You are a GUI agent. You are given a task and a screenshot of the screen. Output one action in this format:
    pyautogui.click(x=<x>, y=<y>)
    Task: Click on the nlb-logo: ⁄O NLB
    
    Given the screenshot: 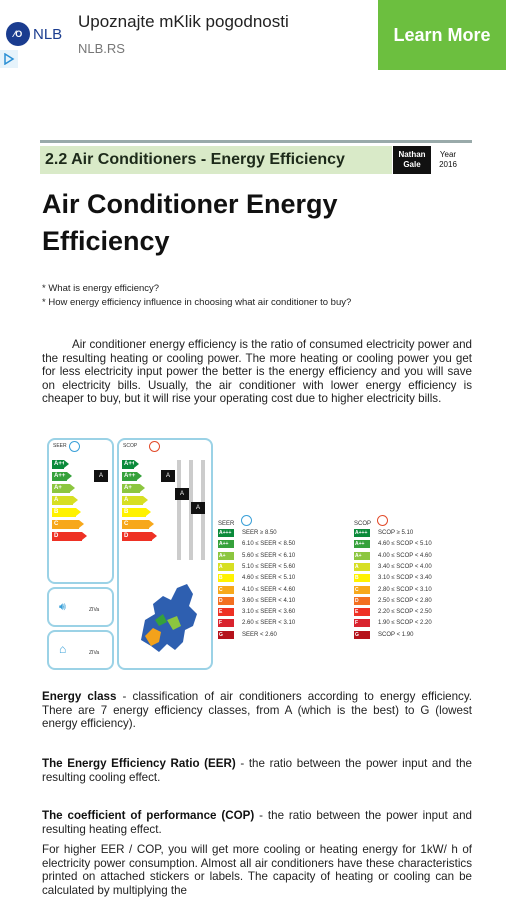 What is the action you would take?
    pyautogui.click(x=34, y=34)
    